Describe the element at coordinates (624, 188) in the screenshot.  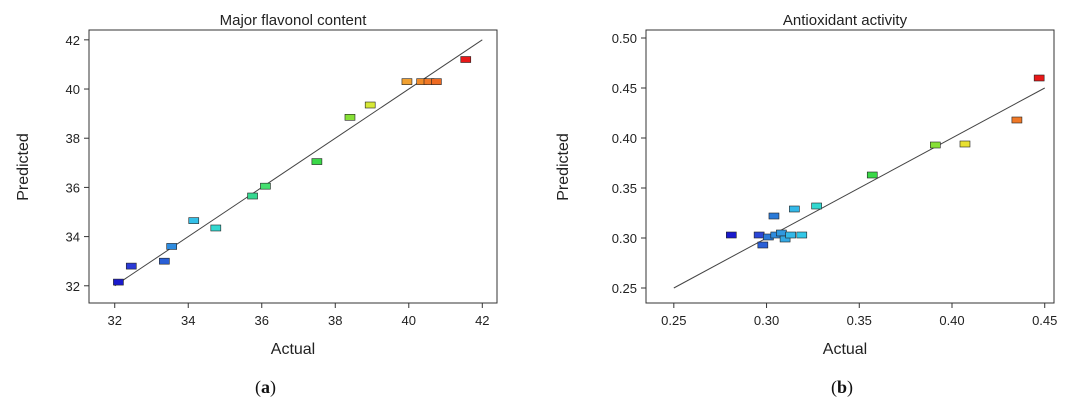
I see `y-tick-label: 0.35` at that location.